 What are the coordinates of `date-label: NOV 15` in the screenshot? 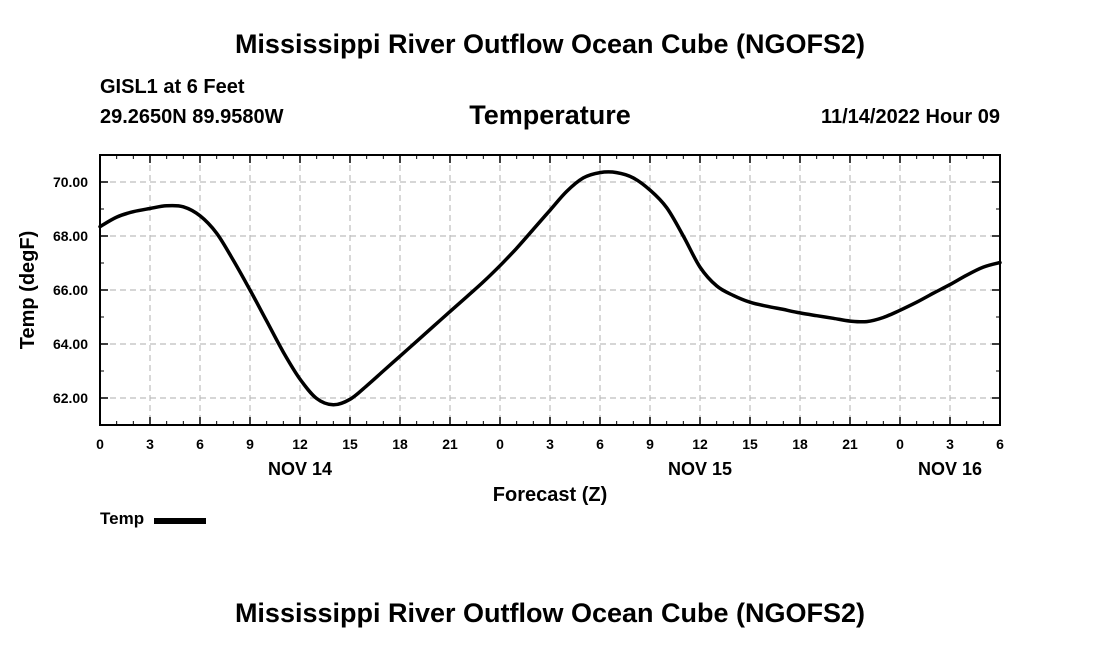 It's located at (700, 469).